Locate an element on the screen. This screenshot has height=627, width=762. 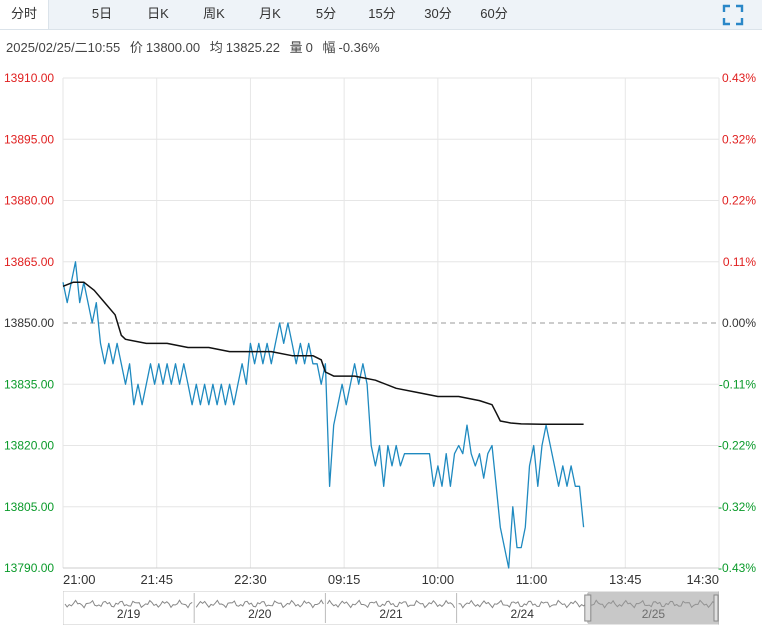
tab-daily-k: 日K is located at coordinates (158, 13).